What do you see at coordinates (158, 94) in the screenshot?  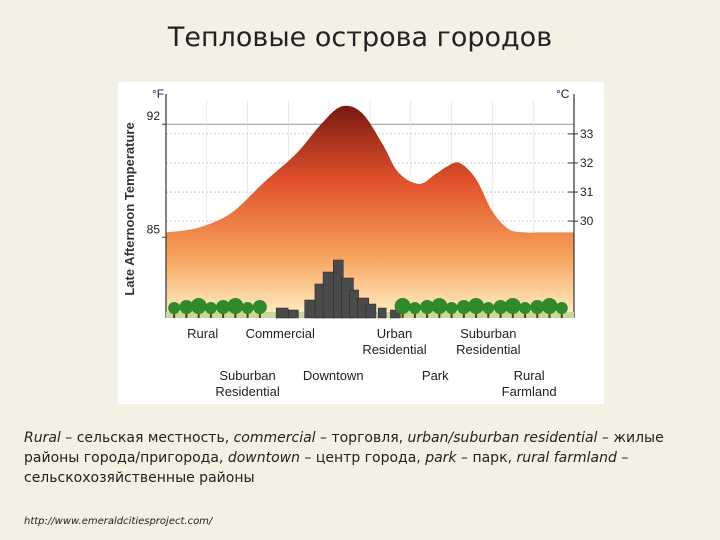 I see `left-unit-label: °F` at bounding box center [158, 94].